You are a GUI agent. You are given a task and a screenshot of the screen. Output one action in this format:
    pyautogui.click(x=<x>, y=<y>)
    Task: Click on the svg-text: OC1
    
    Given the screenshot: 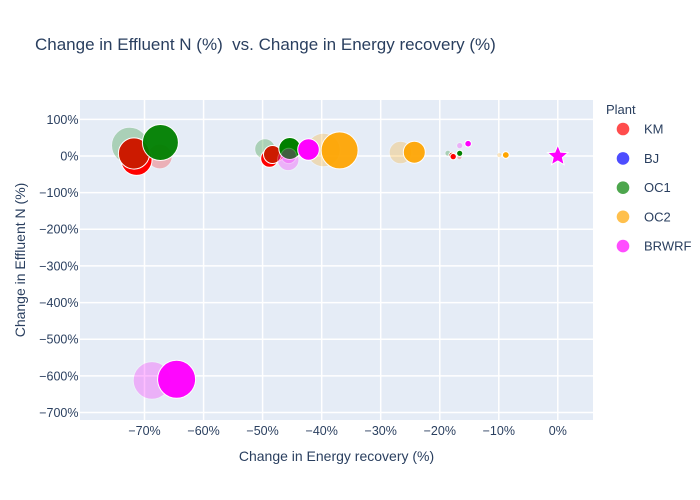 What is the action you would take?
    pyautogui.click(x=657, y=187)
    